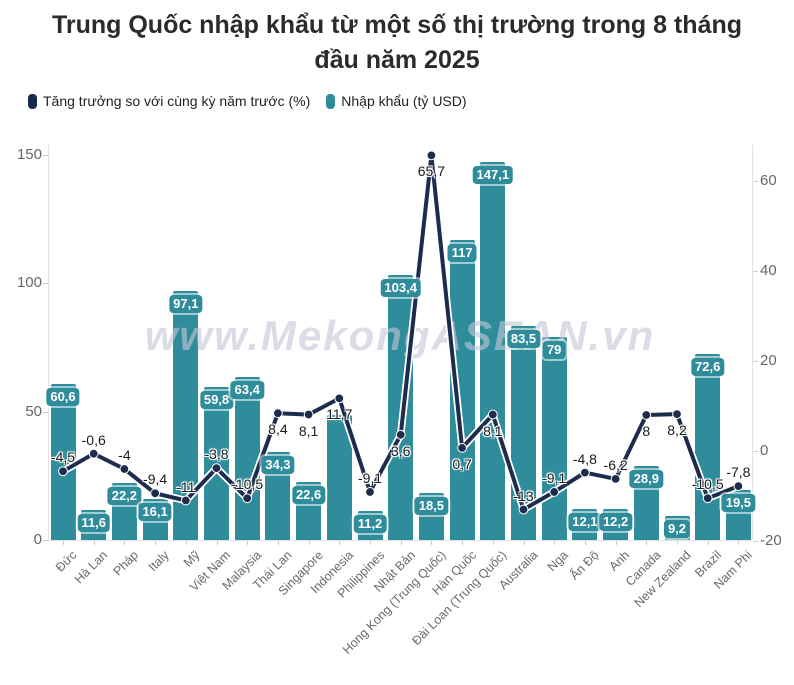  Describe the element at coordinates (771, 540) in the screenshot. I see `y-axis-label-right: -20` at that location.